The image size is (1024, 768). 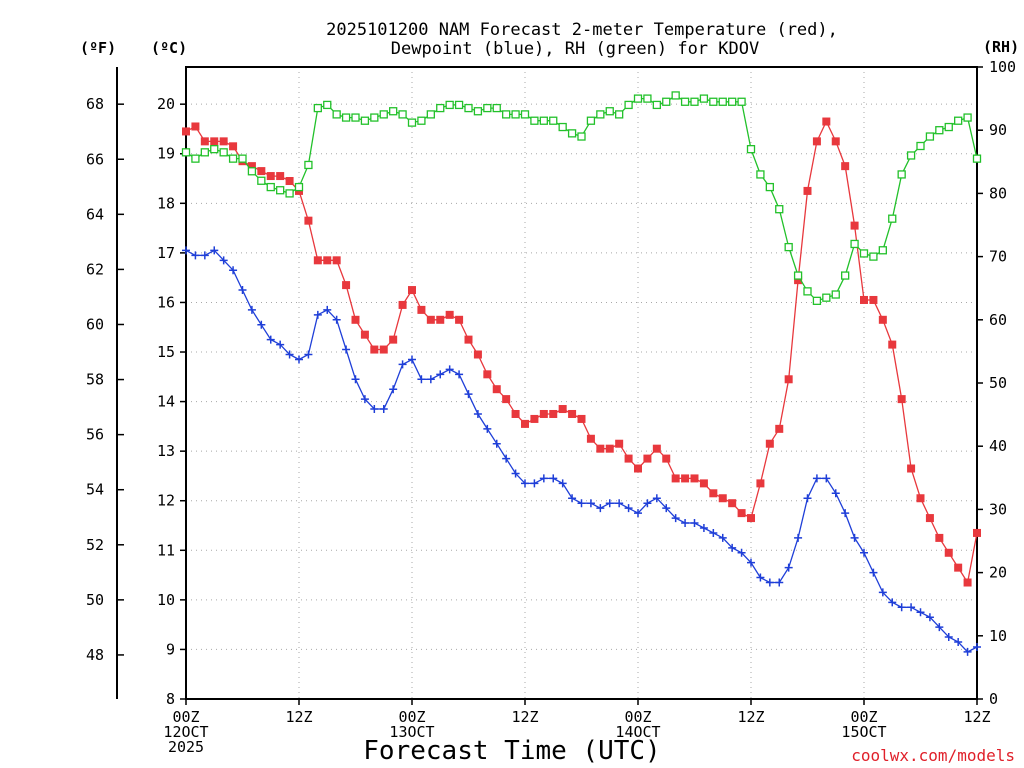 What do you see at coordinates (993, 699) in the screenshot?
I see `rh-tick-label: 0` at bounding box center [993, 699].